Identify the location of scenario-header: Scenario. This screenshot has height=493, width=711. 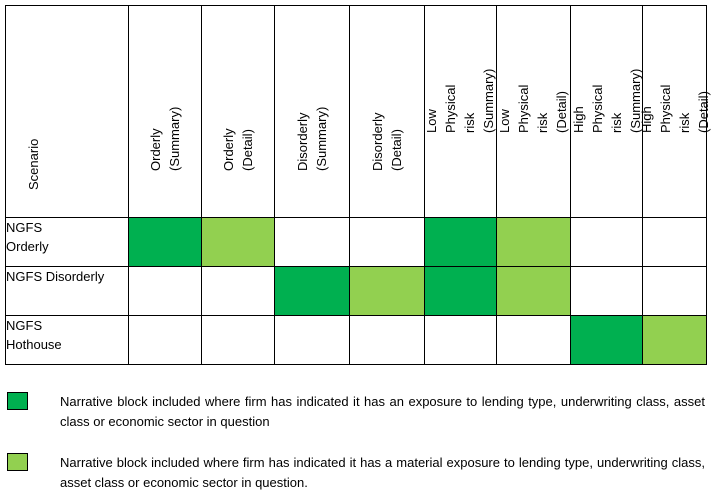
(67, 111).